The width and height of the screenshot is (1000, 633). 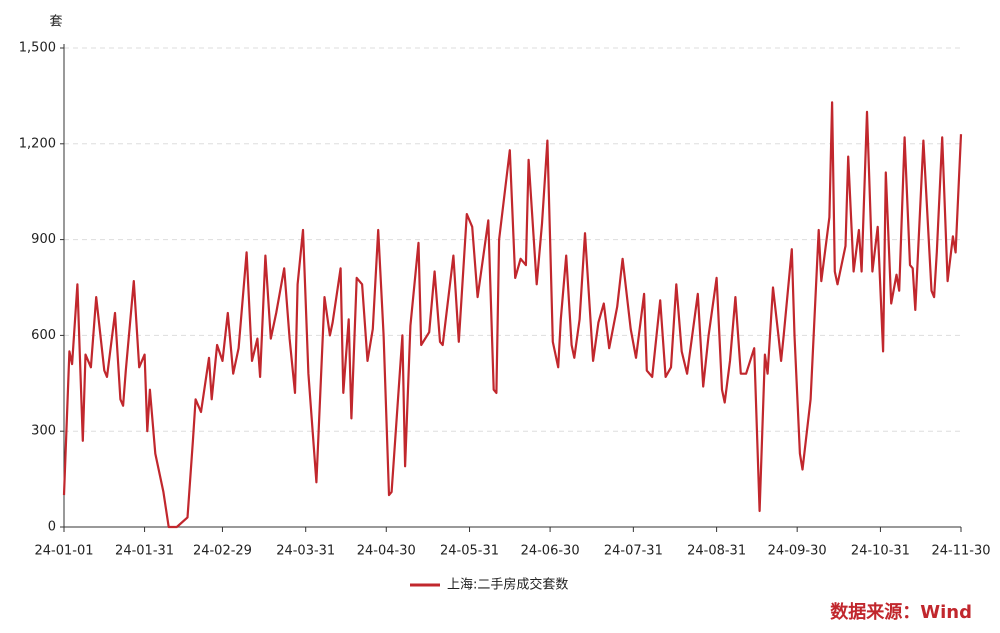 What do you see at coordinates (43, 431) in the screenshot?
I see `y-tick-label: 300` at bounding box center [43, 431].